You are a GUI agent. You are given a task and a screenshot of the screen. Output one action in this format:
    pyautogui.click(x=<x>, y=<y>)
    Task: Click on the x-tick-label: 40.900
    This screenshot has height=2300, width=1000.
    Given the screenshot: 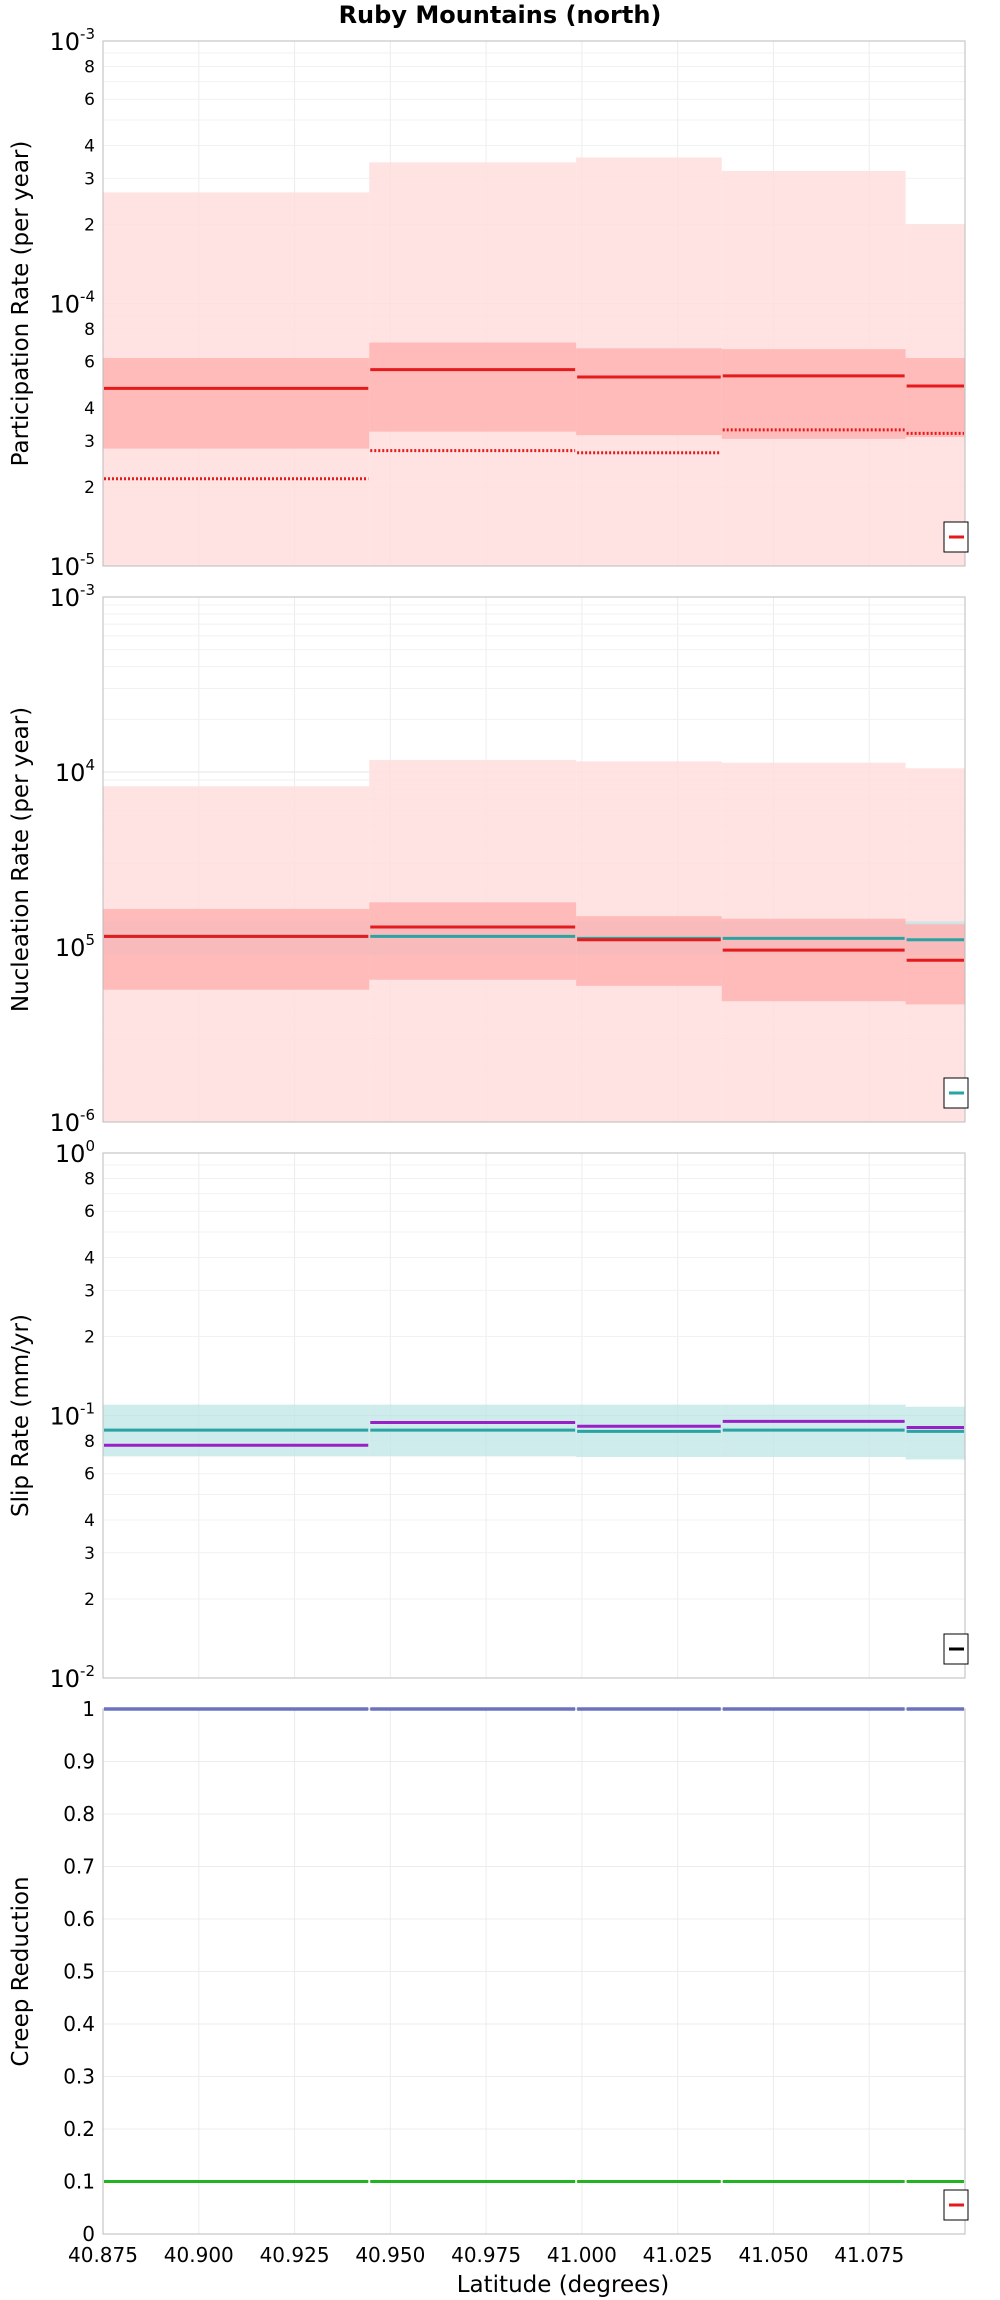 What is the action you would take?
    pyautogui.click(x=199, y=2255)
    